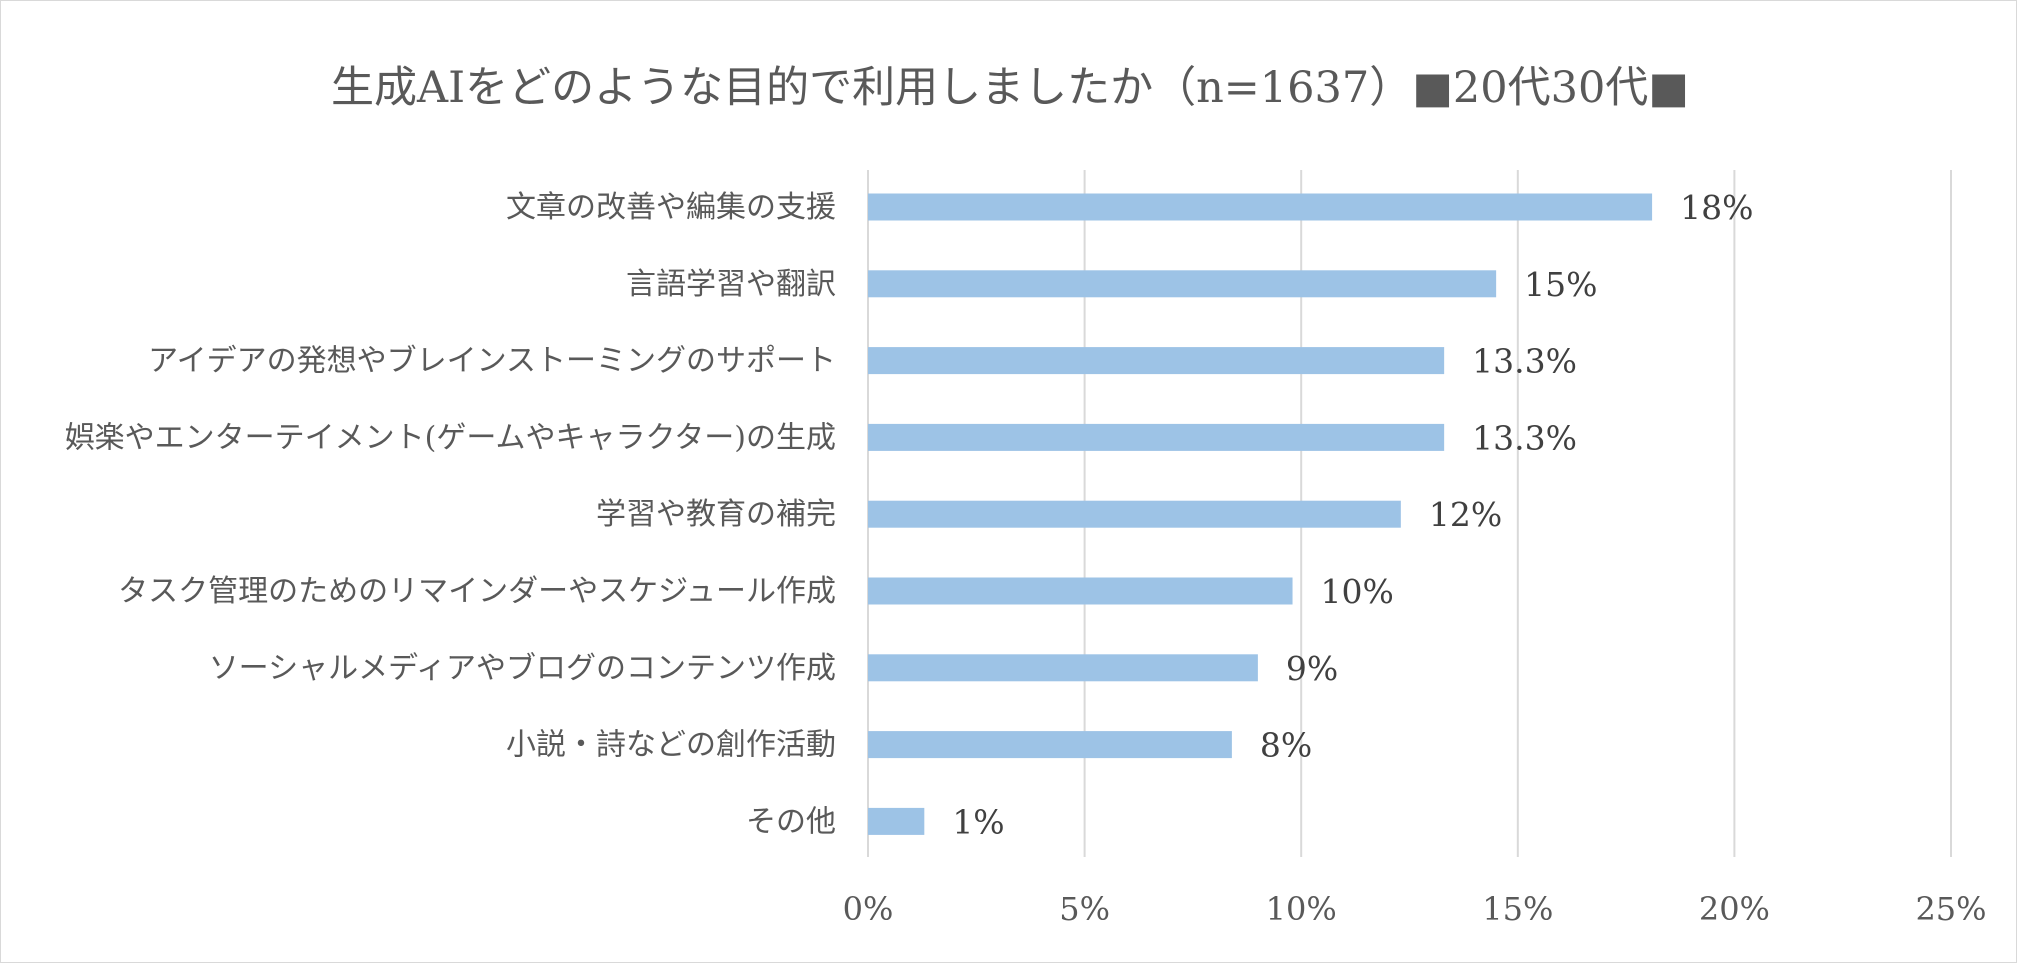 The width and height of the screenshot is (2017, 963). What do you see at coordinates (671, 207) in the screenshot?
I see `category-label: 文章の改善や編集の支援` at bounding box center [671, 207].